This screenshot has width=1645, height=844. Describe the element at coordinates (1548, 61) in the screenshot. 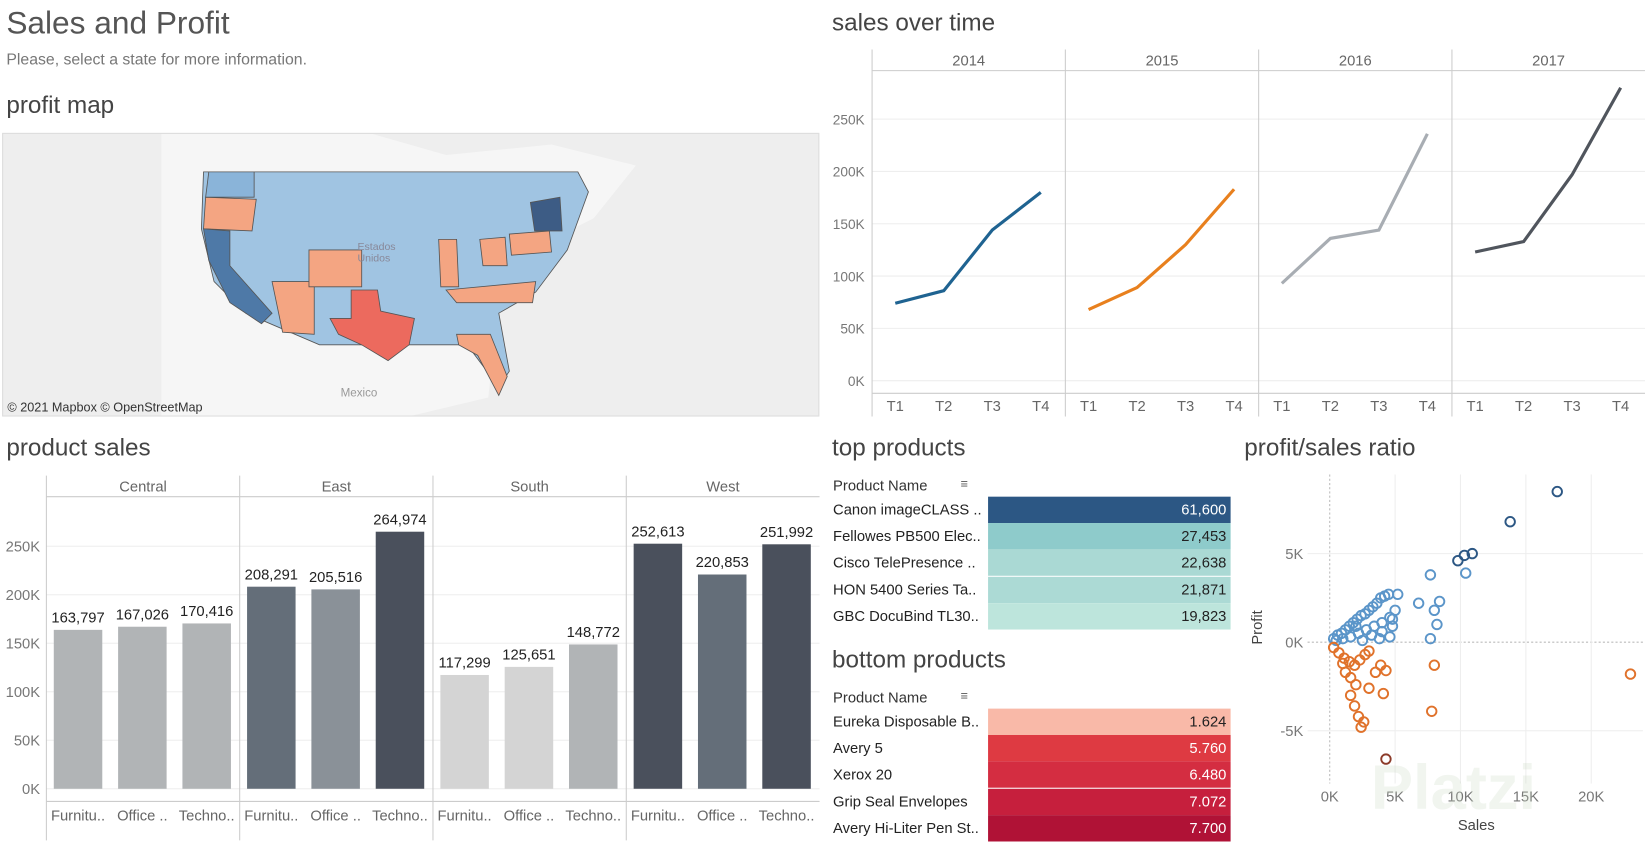

I see `panel-header: 2017` at that location.